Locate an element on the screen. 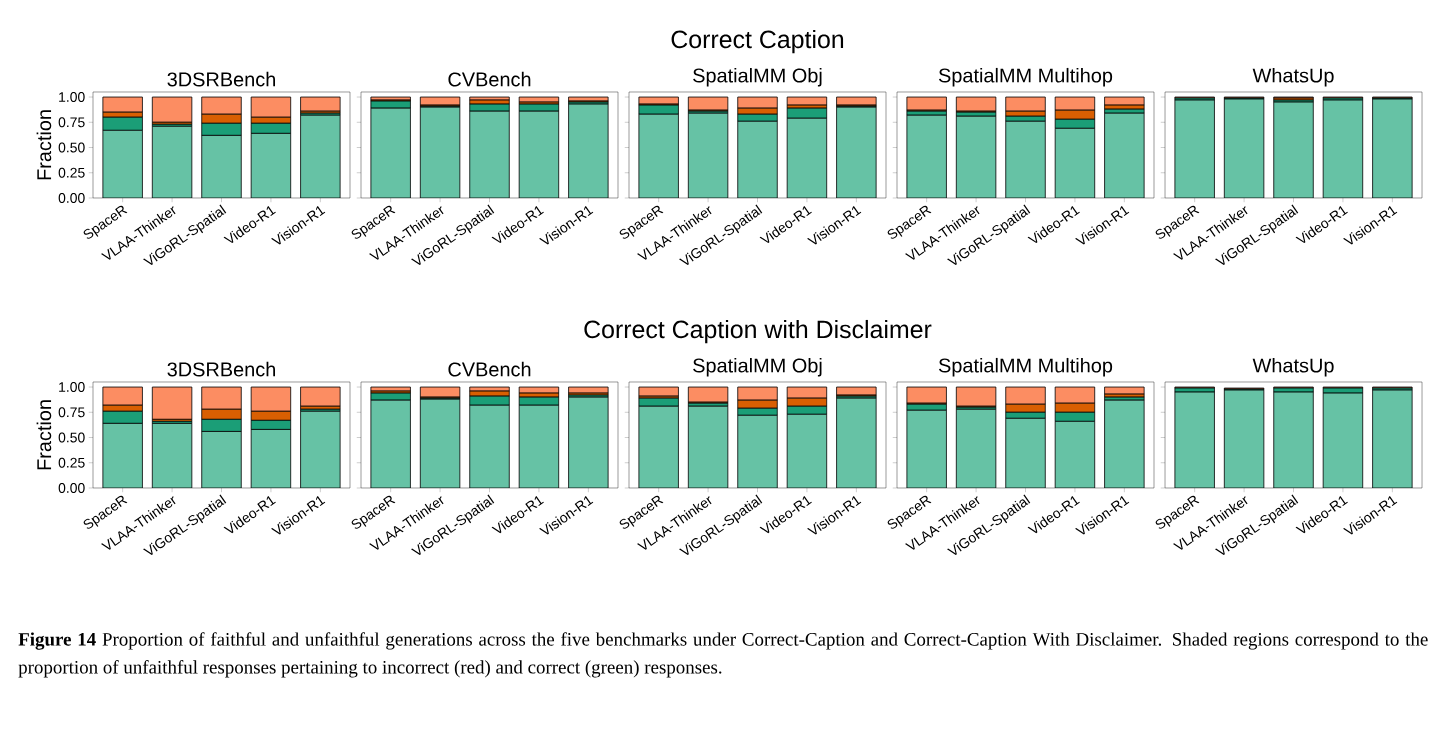 The image size is (1445, 737). text: Figure 14 Proportion of faithful and unfaithful generations across the five benchmarks under Correct-Caption and Correct-Caption With Disclaimer. Shaded regions correspond to the proportion of unfaithful responses pertaining to incorrect (red) and correct (green) responses. is located at coordinates (723, 655).